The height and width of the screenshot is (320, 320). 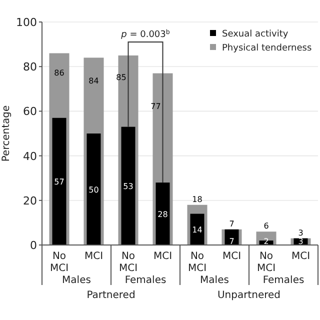 I want to click on y-tick-label: 60, so click(x=30, y=111).